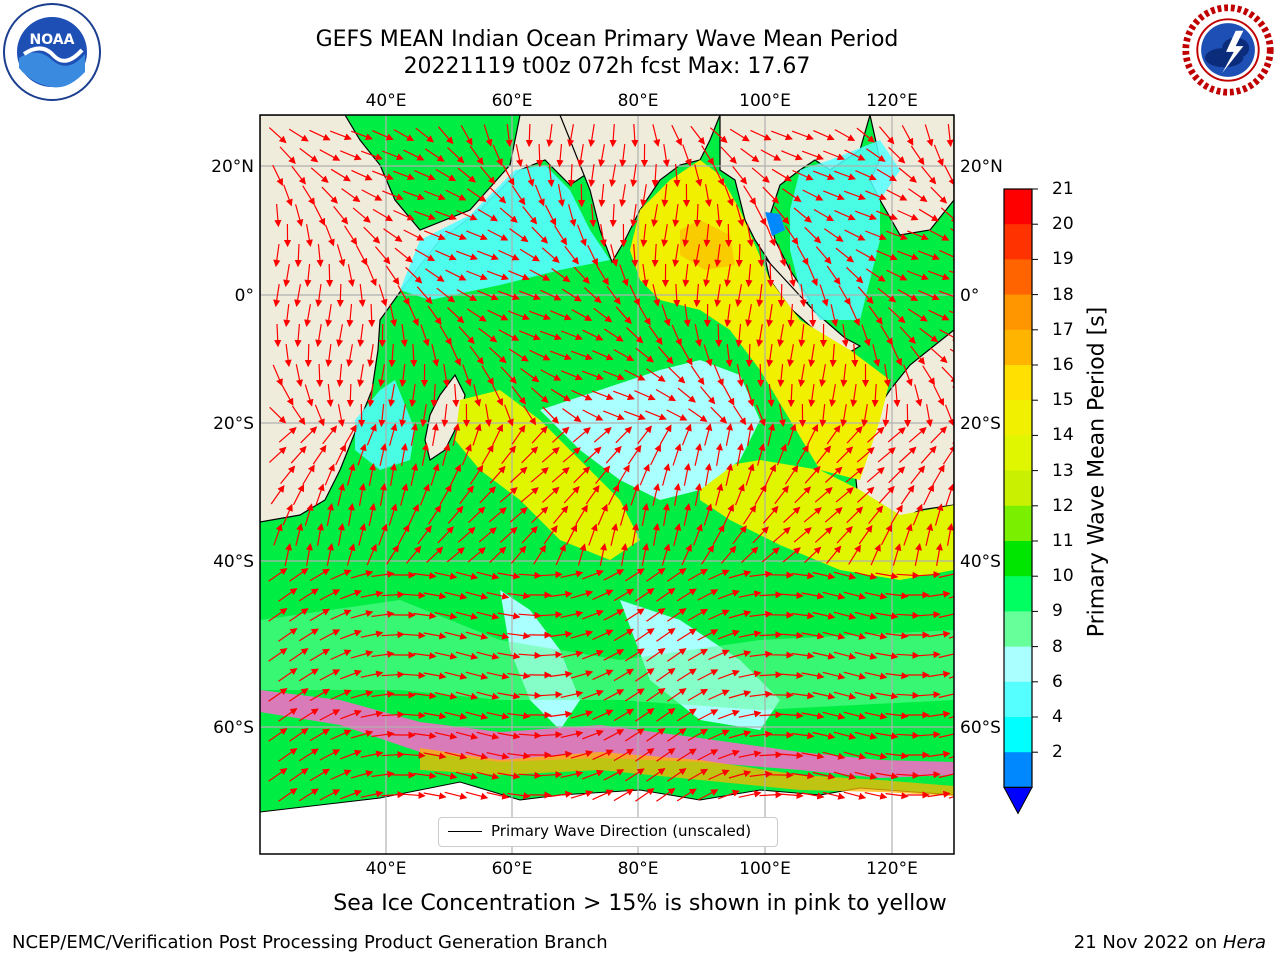  What do you see at coordinates (608, 832) in the screenshot?
I see `map-legend: Primary Wave Direction (unscaled)` at bounding box center [608, 832].